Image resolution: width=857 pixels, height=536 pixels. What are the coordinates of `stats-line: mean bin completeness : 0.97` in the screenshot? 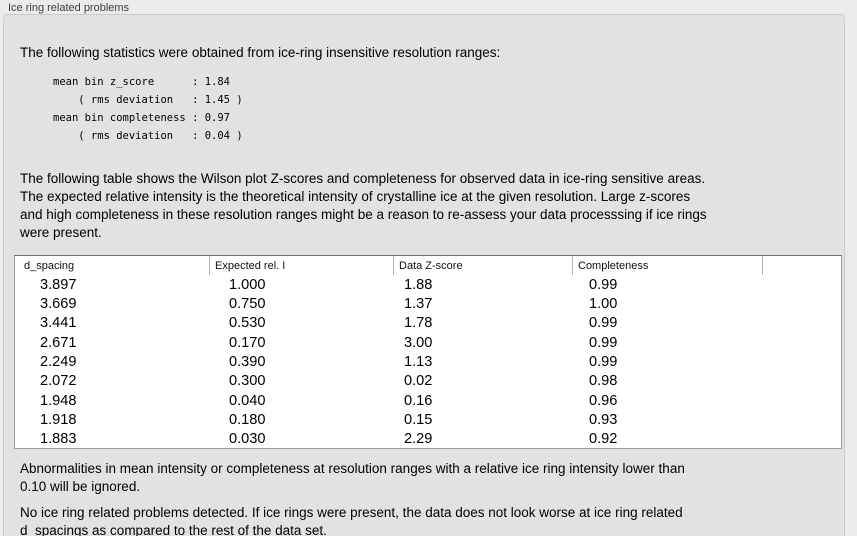 It's located at (142, 118).